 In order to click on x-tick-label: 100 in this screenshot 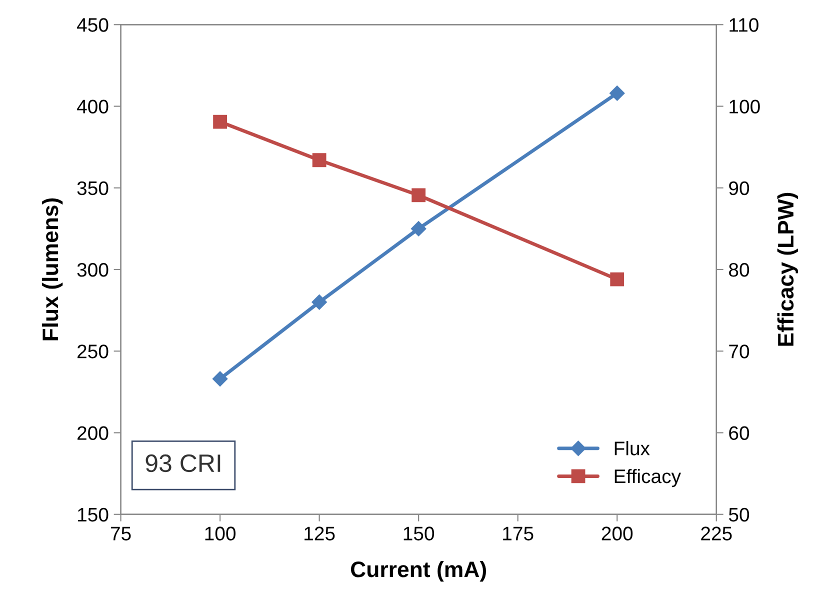, I will do `click(220, 533)`.